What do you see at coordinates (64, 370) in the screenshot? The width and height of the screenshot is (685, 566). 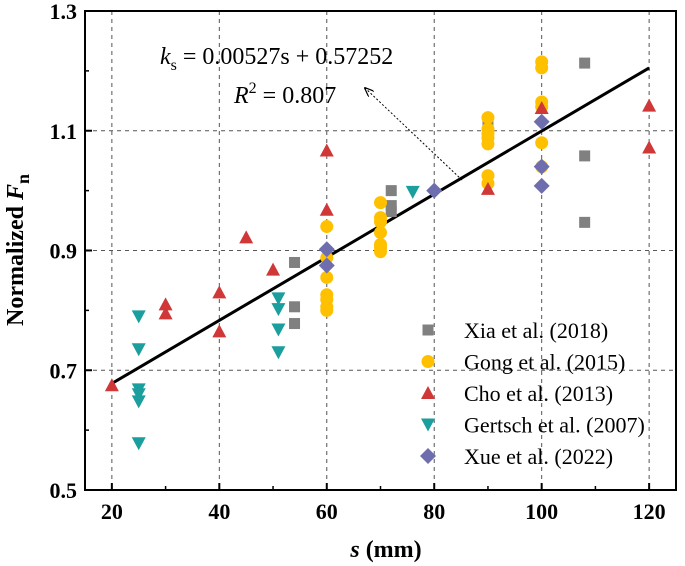 I see `y-tick-label: 0.7` at bounding box center [64, 370].